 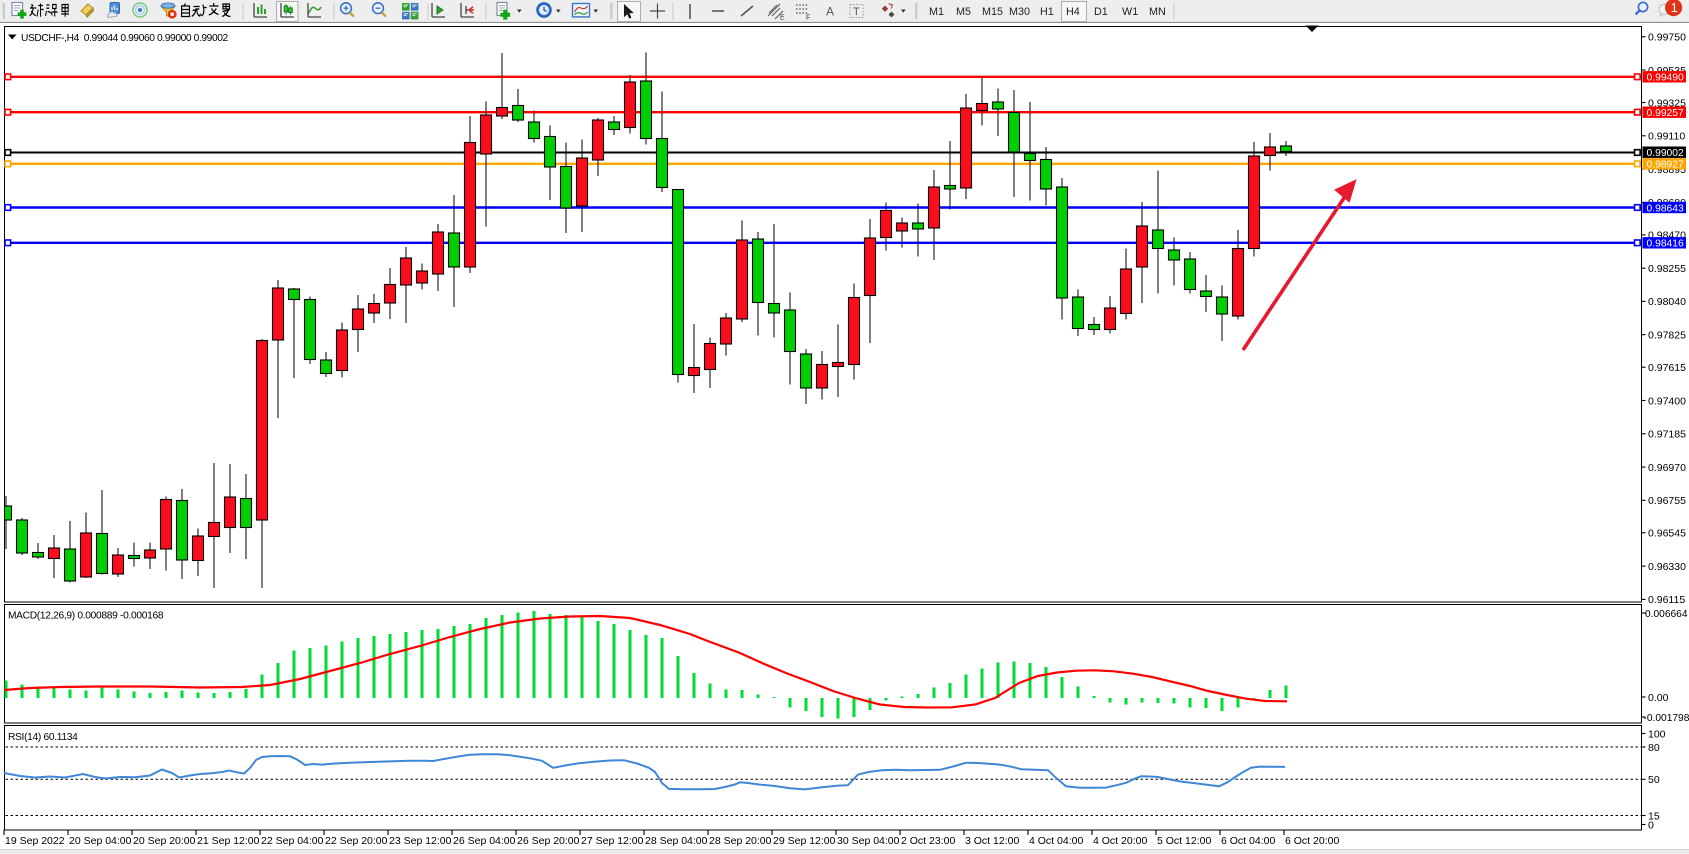 What do you see at coordinates (1667, 269) in the screenshot?
I see `svg-text: 0.98255` at bounding box center [1667, 269].